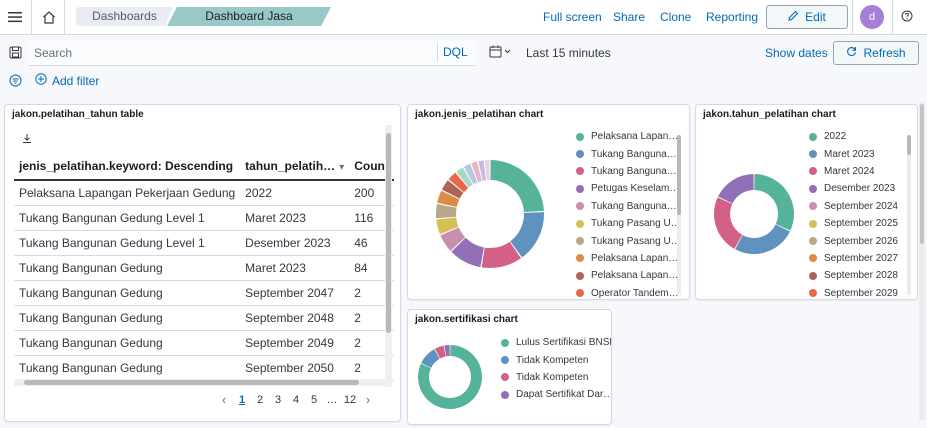 The width and height of the screenshot is (927, 428). I want to click on hamburger-icon, so click(15, 17).